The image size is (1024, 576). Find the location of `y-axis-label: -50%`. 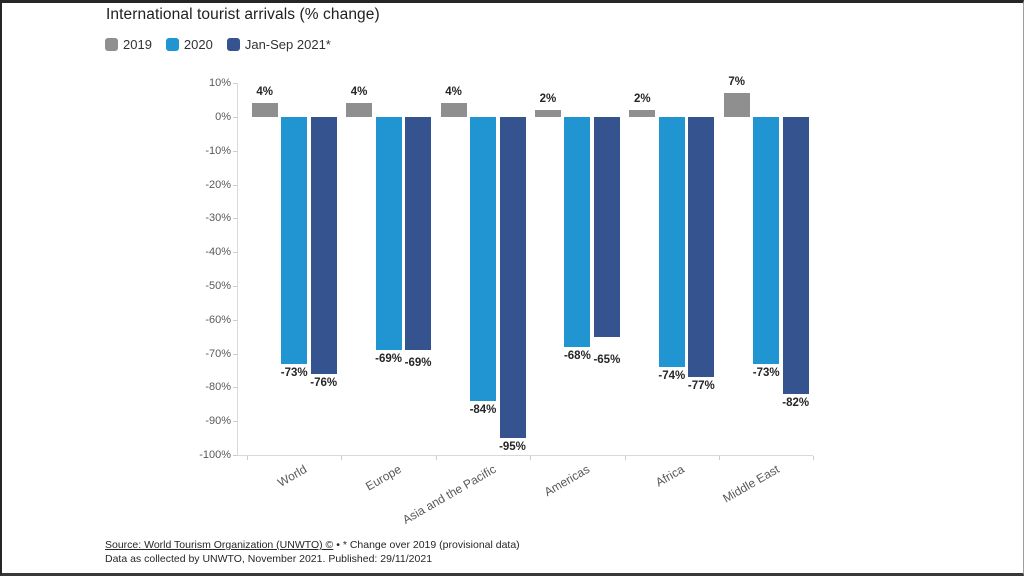

y-axis-label: -50% is located at coordinates (218, 286).